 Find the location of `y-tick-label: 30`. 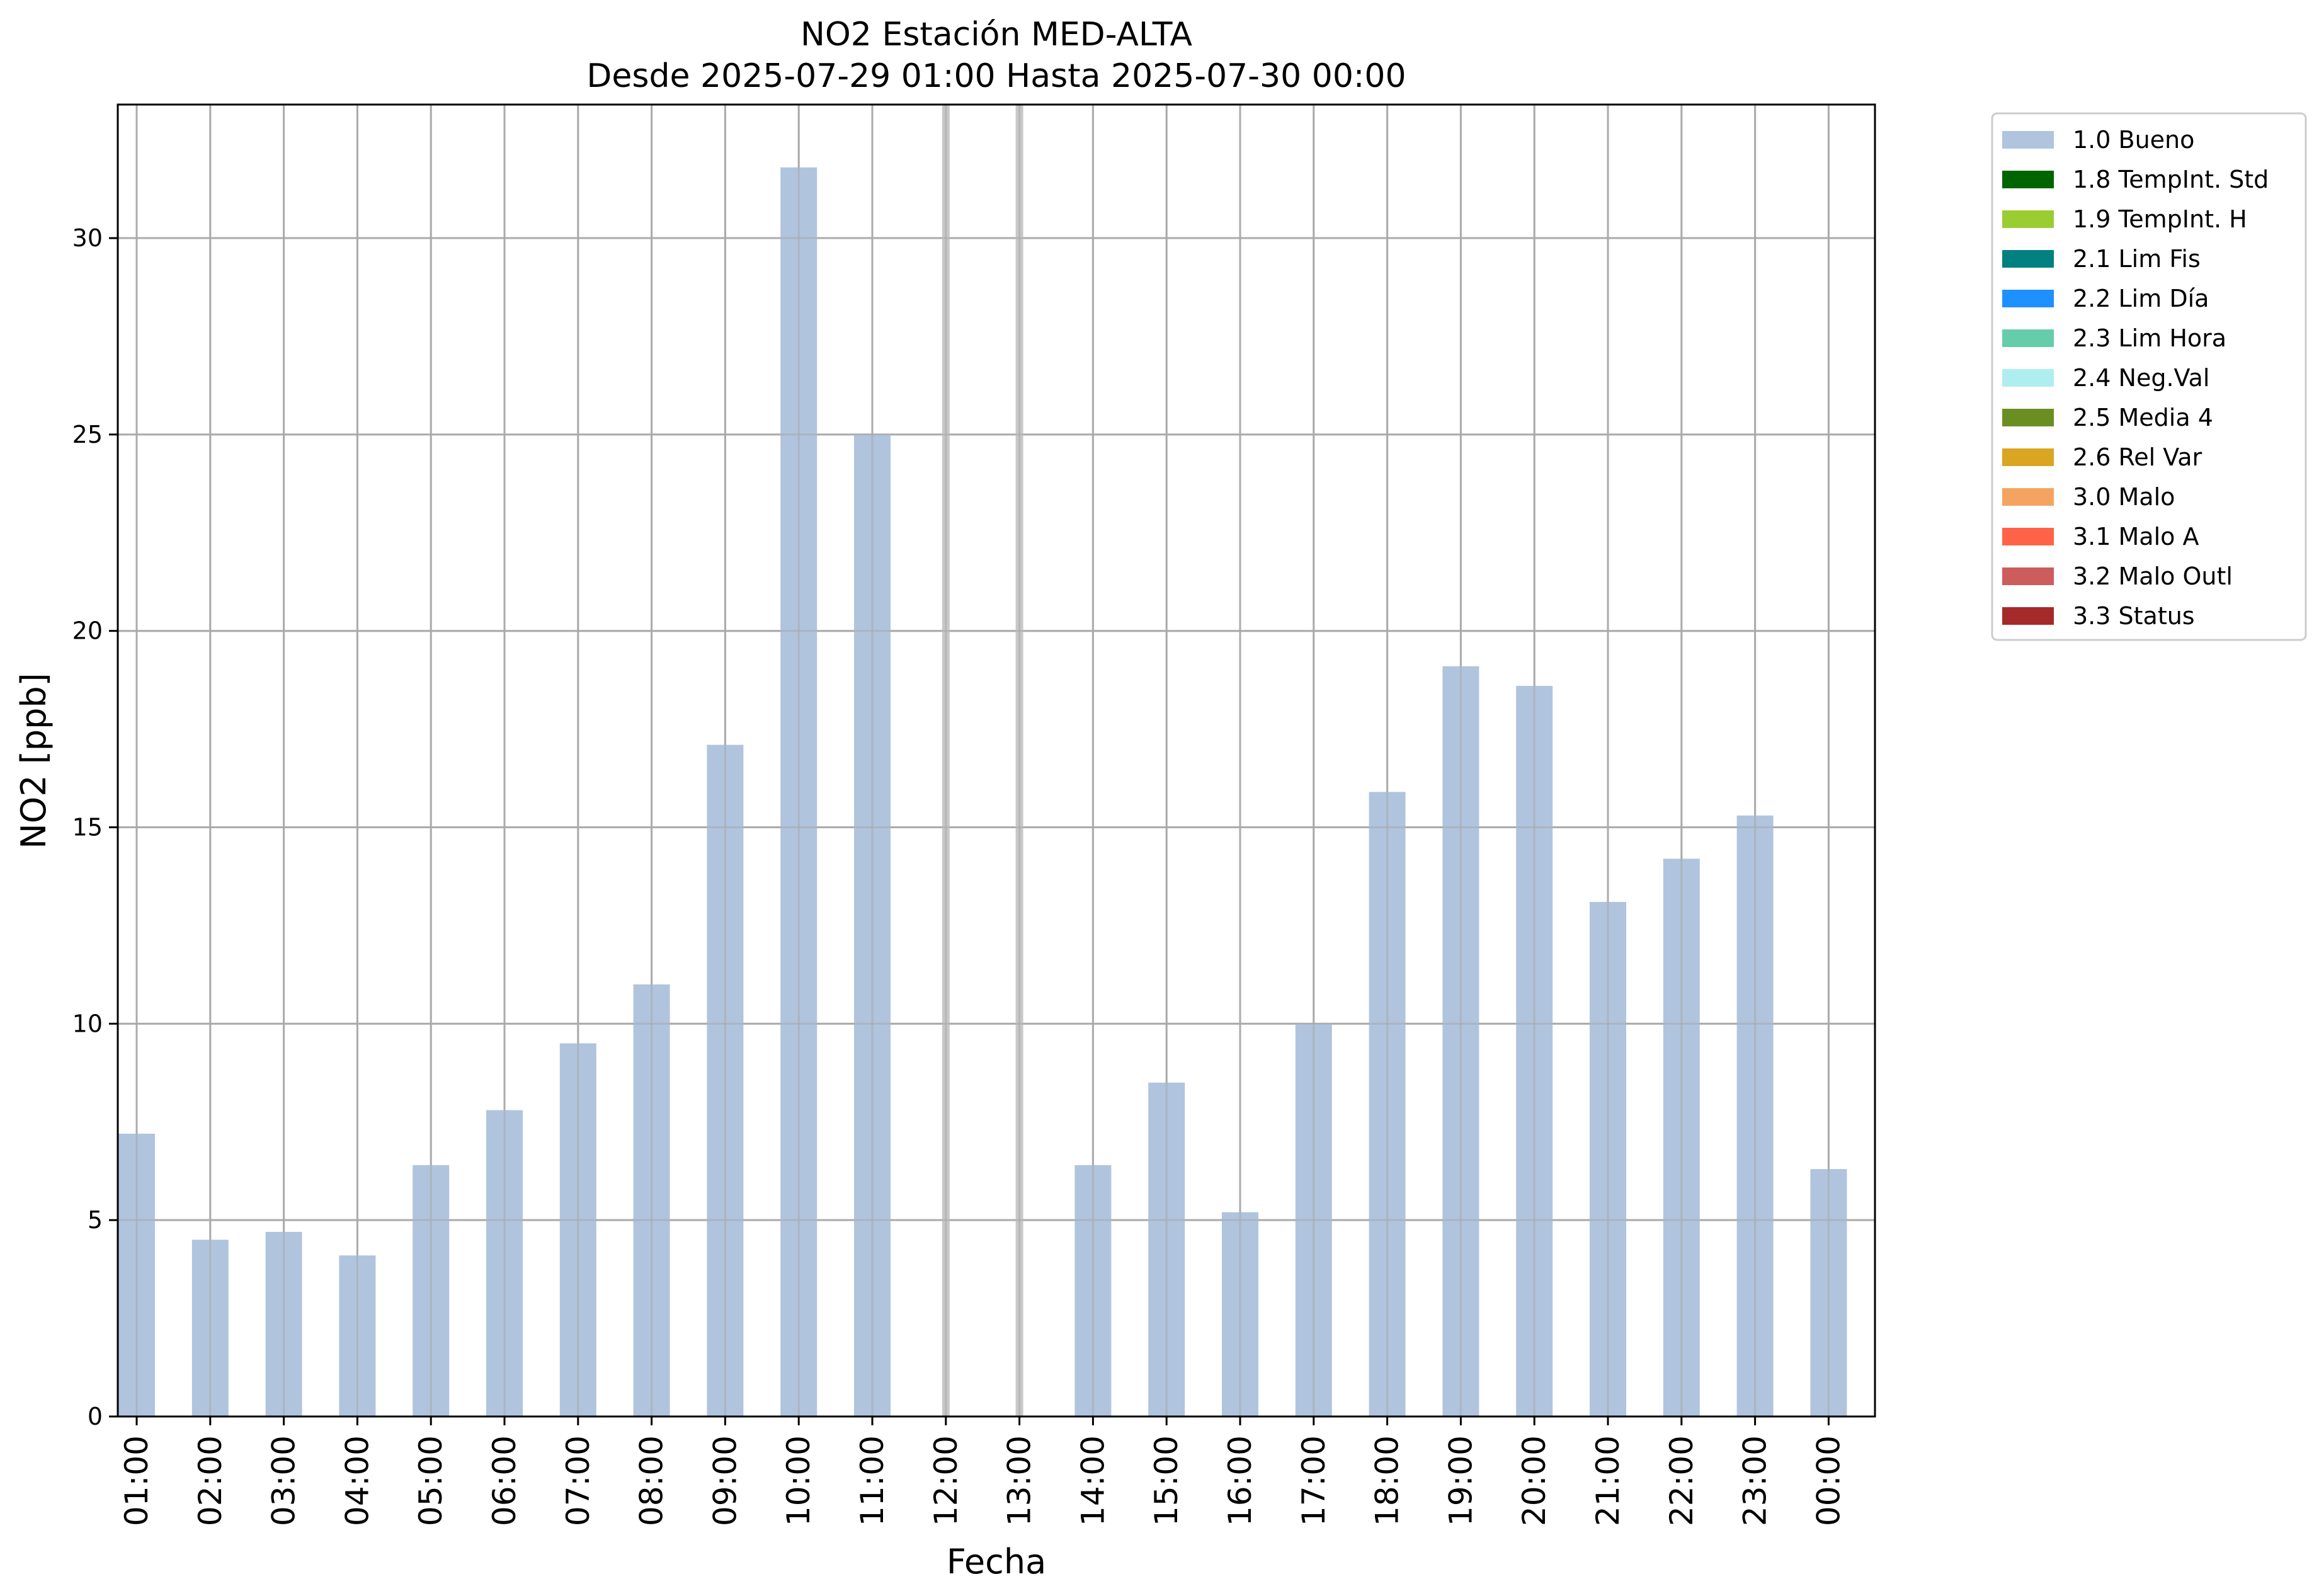

y-tick-label: 30 is located at coordinates (87, 238).